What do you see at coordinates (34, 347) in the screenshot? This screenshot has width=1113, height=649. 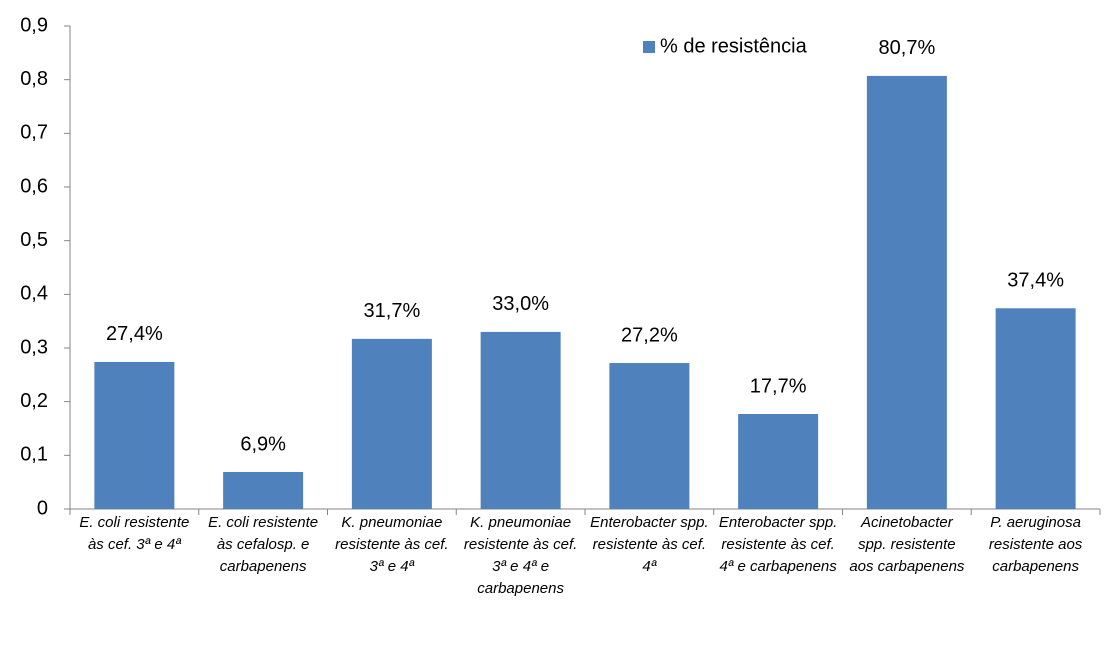 I see `y-tick-label: 0,3` at bounding box center [34, 347].